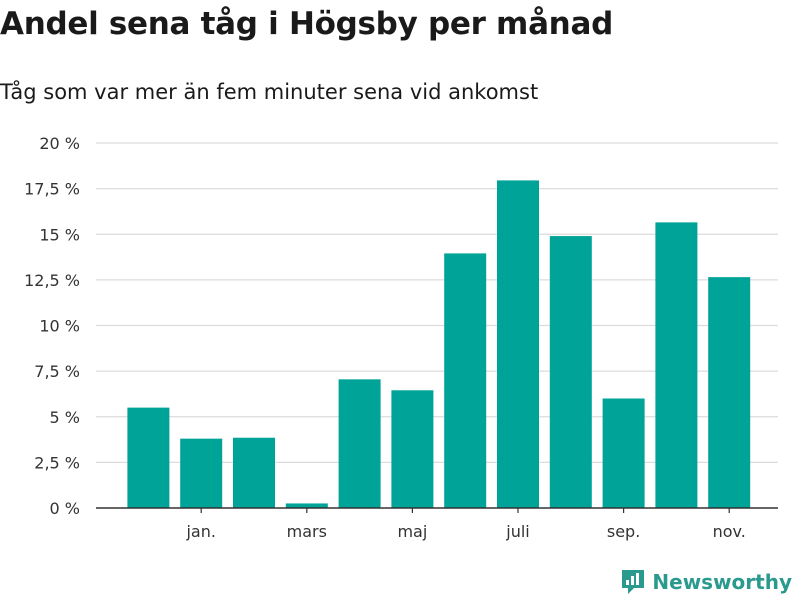  Describe the element at coordinates (65, 417) in the screenshot. I see `y-tick-label: 5 %` at that location.